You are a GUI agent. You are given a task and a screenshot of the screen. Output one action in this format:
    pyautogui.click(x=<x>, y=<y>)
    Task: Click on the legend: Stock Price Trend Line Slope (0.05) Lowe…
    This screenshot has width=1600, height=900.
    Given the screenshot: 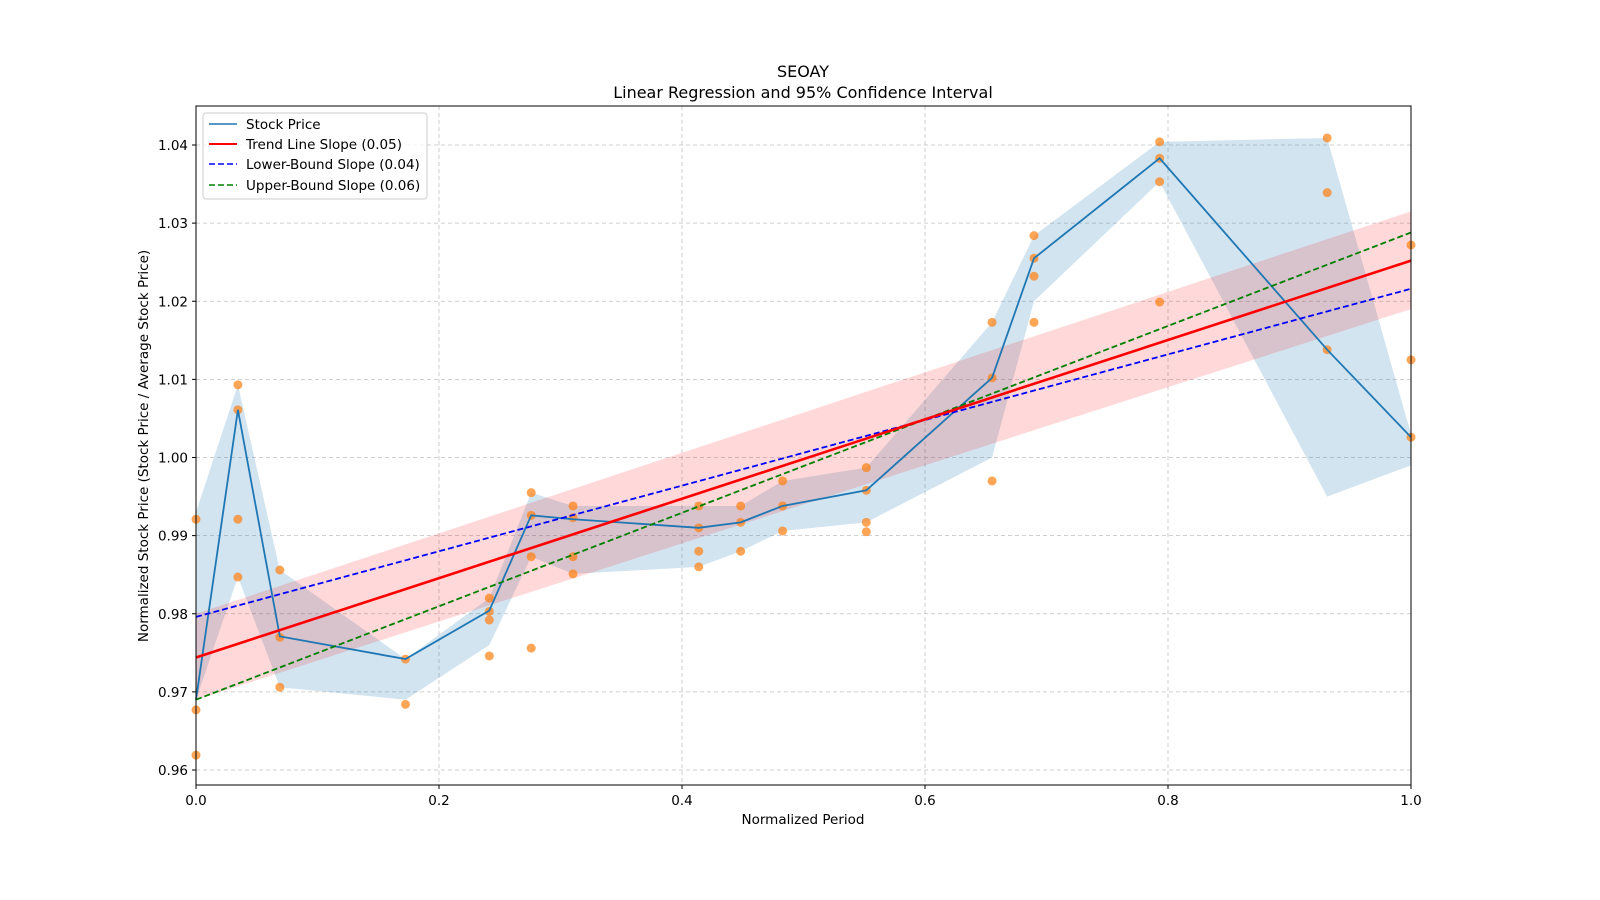 What is the action you would take?
    pyautogui.click(x=315, y=156)
    